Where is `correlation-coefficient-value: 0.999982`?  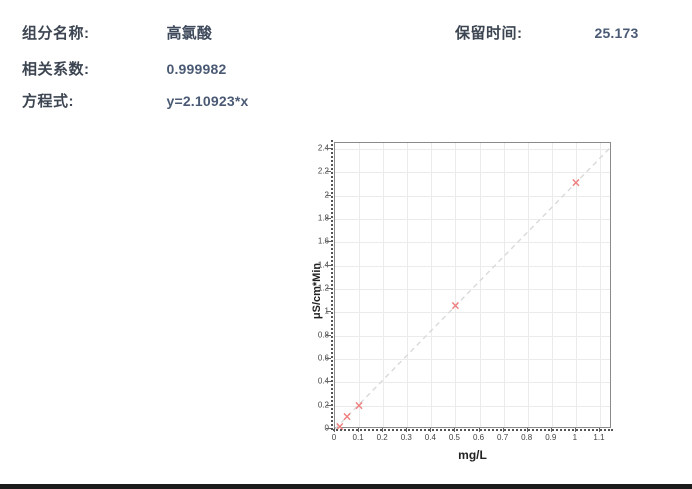
correlation-coefficient-value: 0.999982 is located at coordinates (196, 69).